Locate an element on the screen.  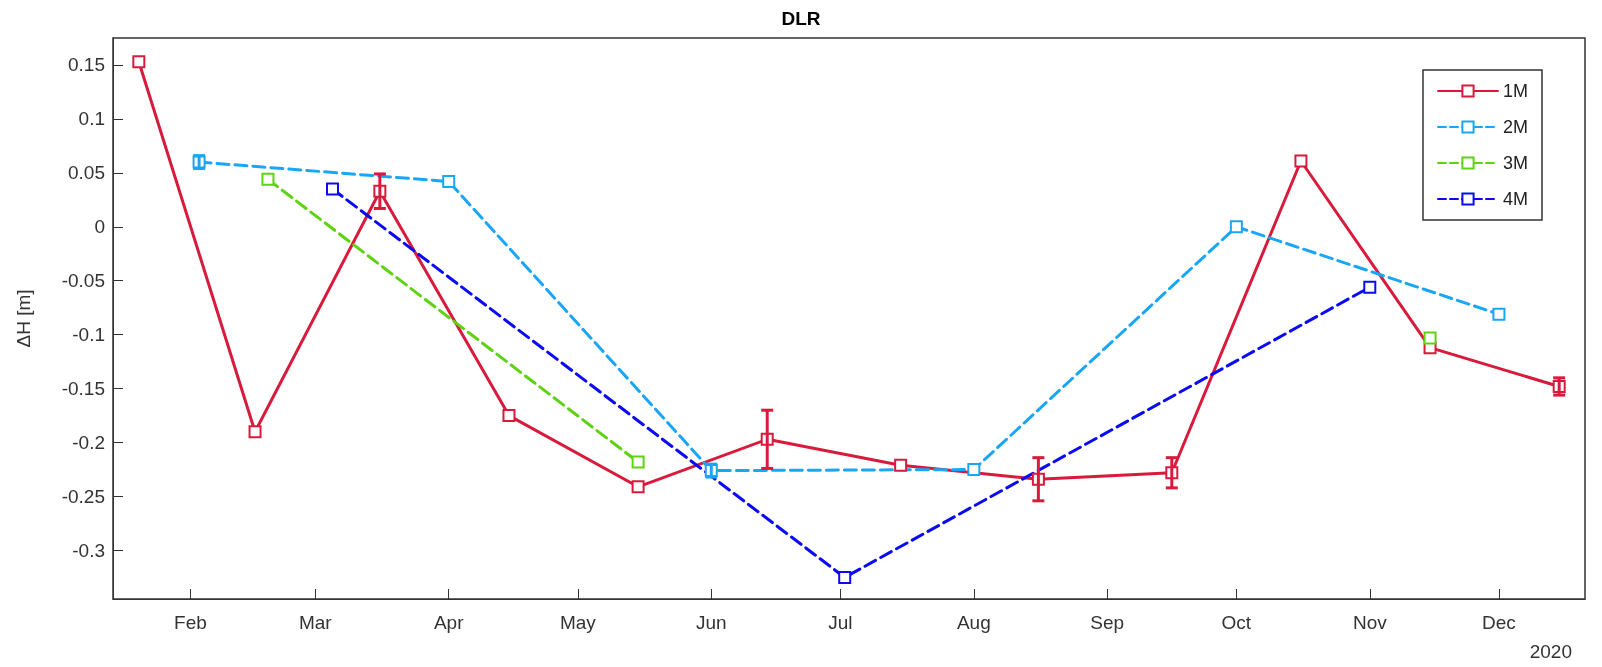
legend-label: 3M is located at coordinates (1516, 163).